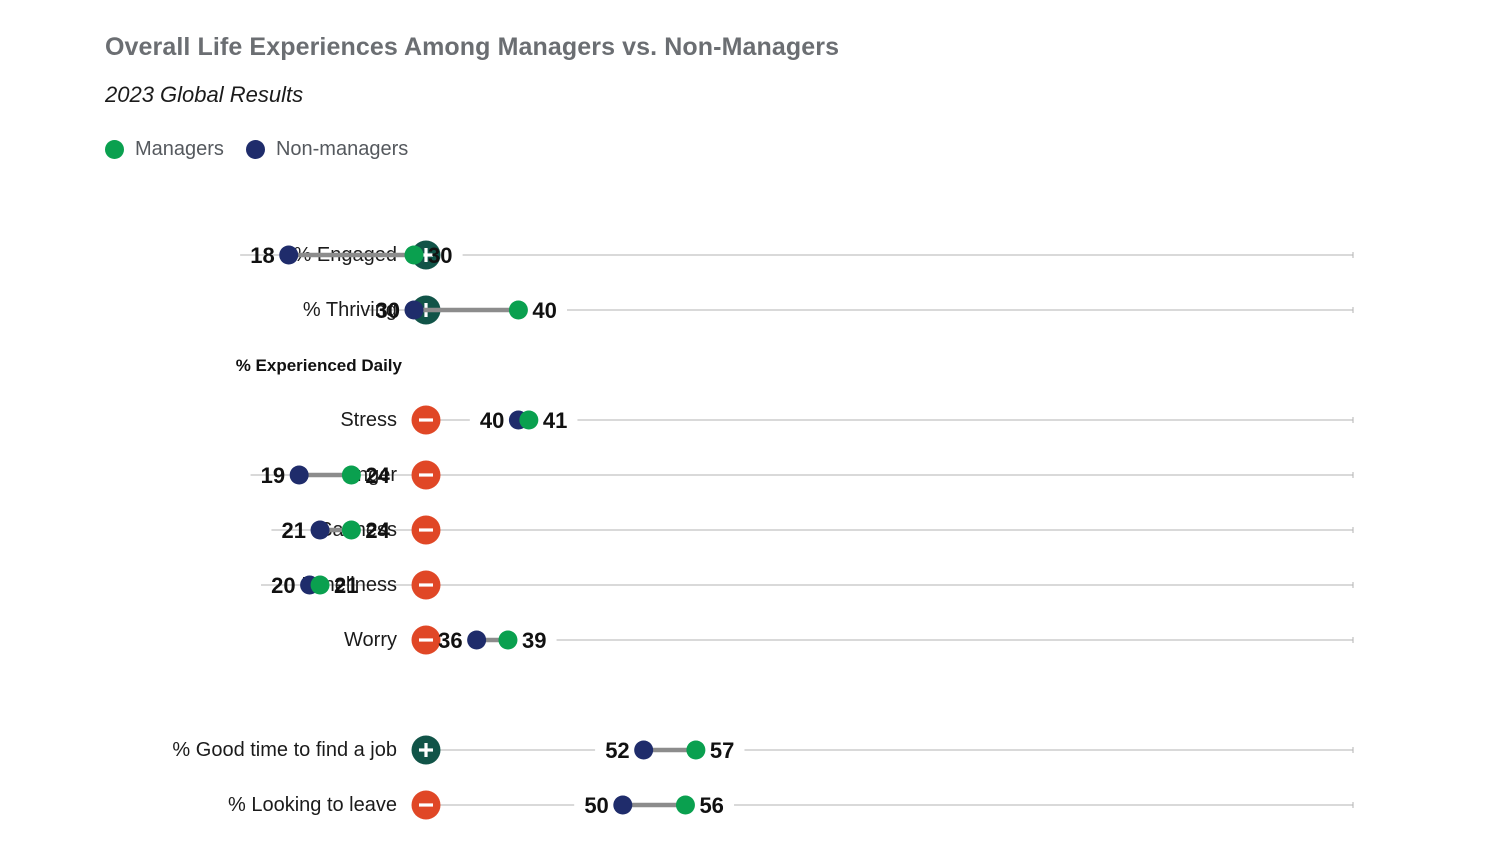  I want to click on legend-dot-non-managers, so click(255, 149).